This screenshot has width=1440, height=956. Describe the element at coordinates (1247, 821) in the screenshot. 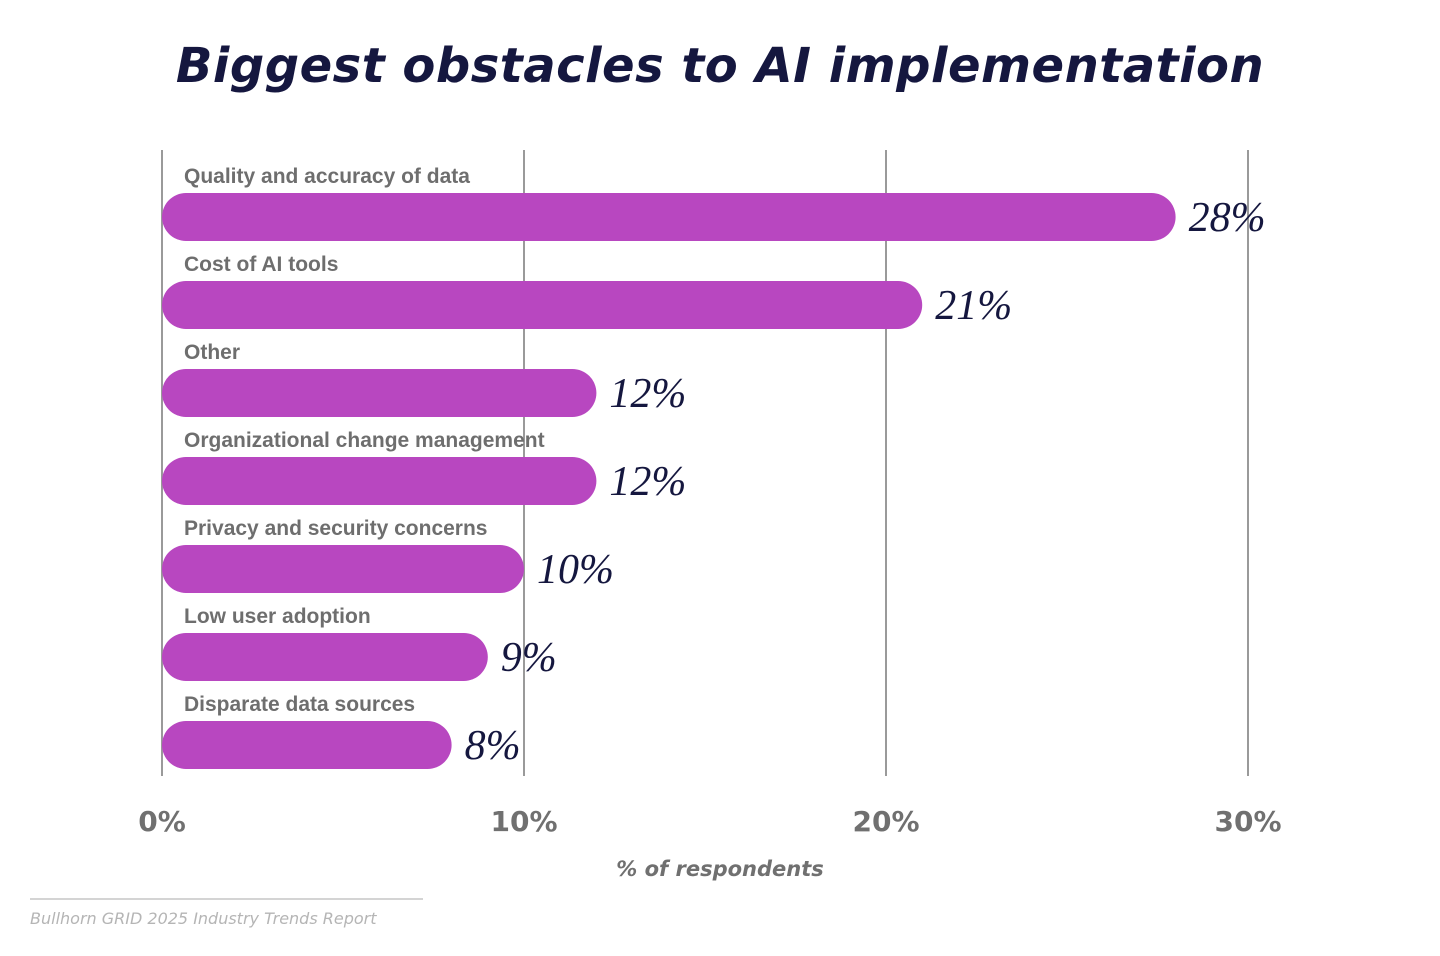

I see `x-tick-label: 30%` at that location.